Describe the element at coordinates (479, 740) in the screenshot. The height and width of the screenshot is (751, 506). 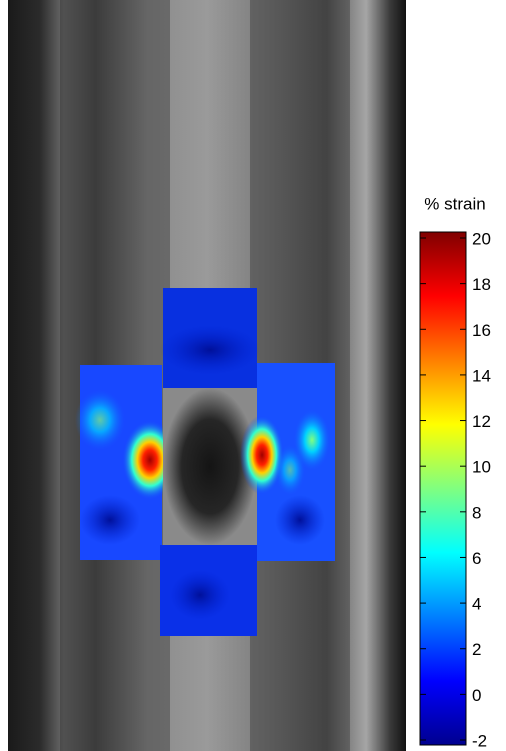
I see `tick-label: -2` at that location.